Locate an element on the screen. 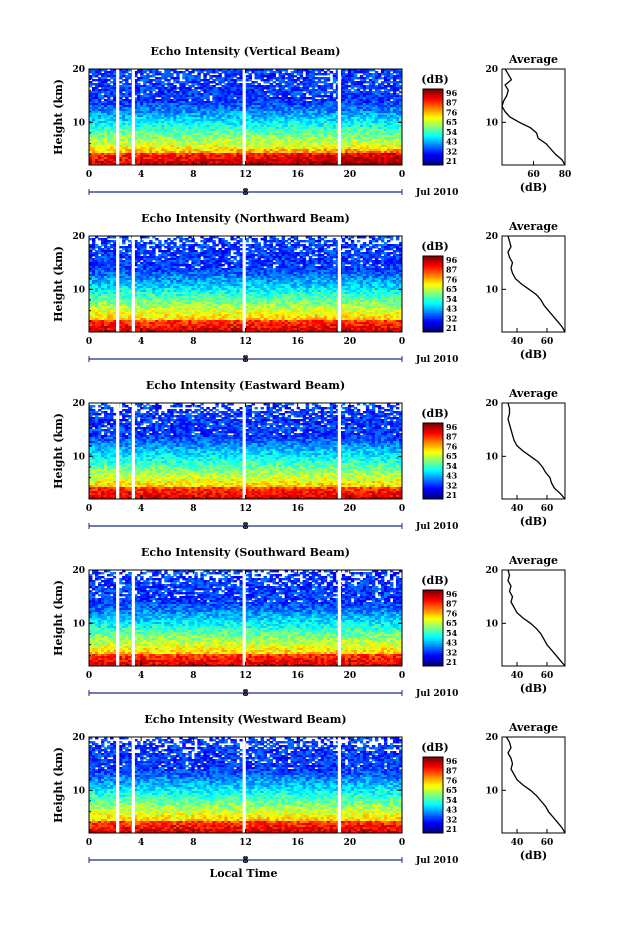 The image size is (619, 929). colorbar-tick-label: 96 is located at coordinates (452, 93).